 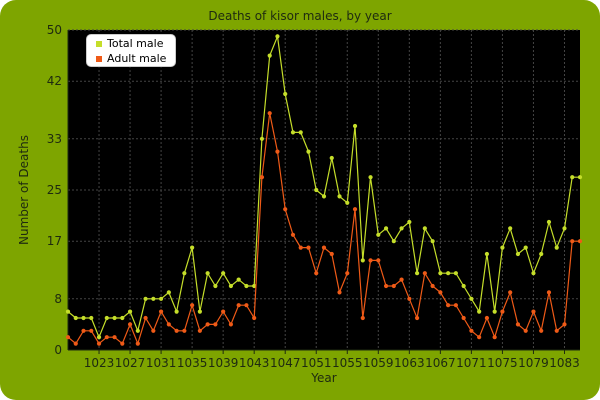 What do you see at coordinates (54, 139) in the screenshot?
I see `y-tick-label: 33` at bounding box center [54, 139].